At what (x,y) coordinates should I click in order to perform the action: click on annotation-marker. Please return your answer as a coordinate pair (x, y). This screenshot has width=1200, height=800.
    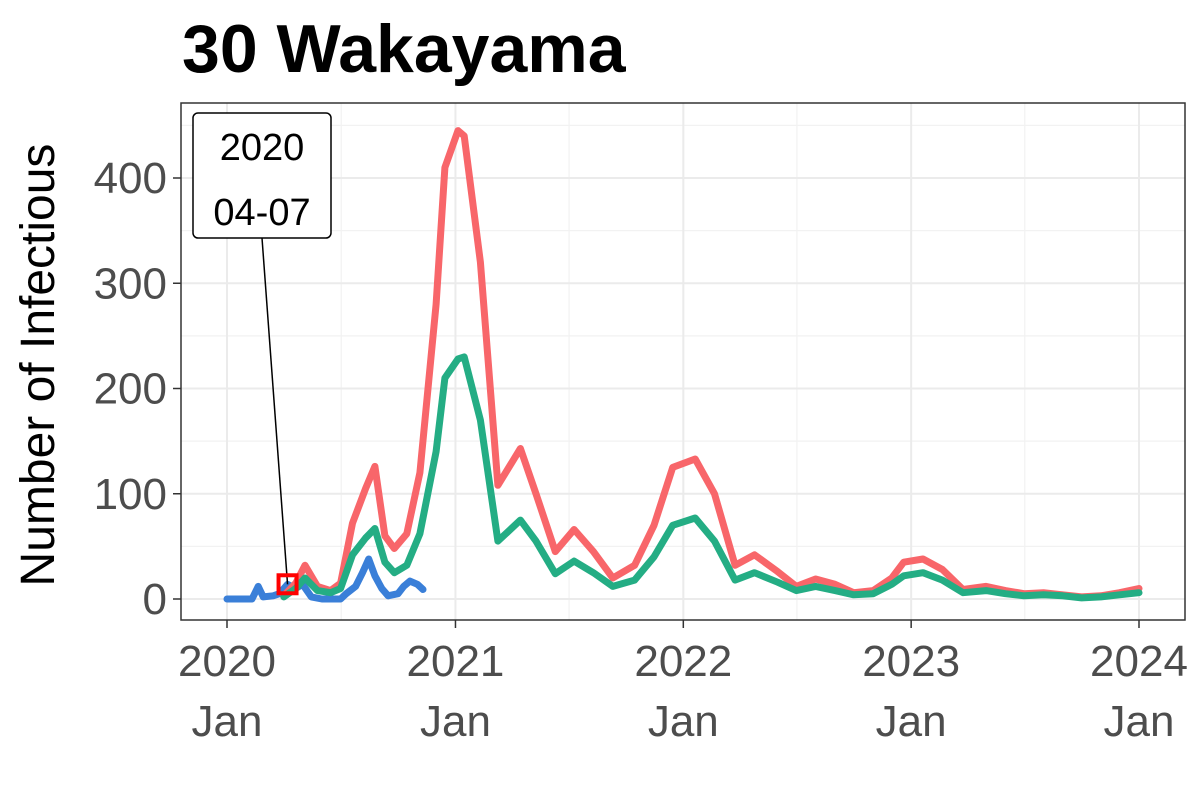
    Looking at the image, I should click on (287, 584).